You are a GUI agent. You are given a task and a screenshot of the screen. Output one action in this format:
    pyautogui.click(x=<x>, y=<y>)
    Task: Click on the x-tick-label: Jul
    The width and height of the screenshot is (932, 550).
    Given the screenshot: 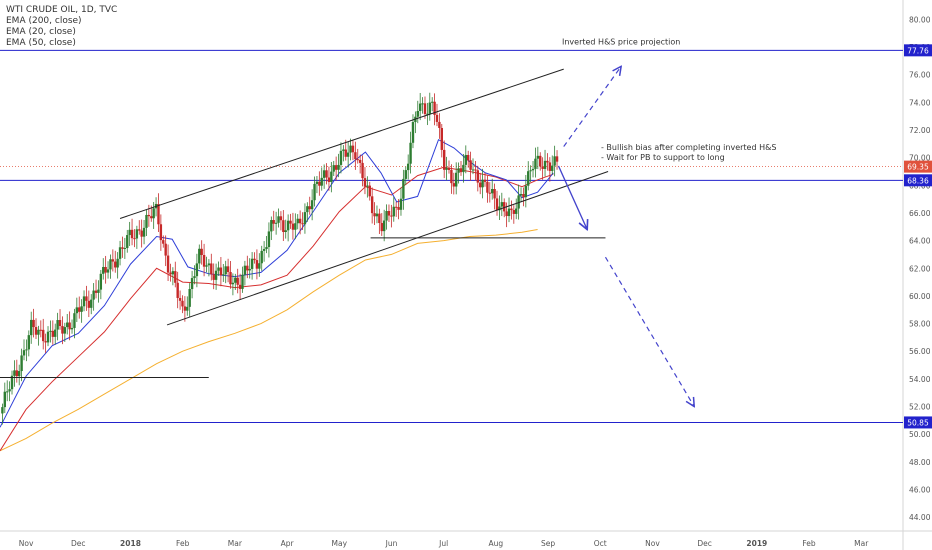 What is the action you would take?
    pyautogui.click(x=443, y=543)
    